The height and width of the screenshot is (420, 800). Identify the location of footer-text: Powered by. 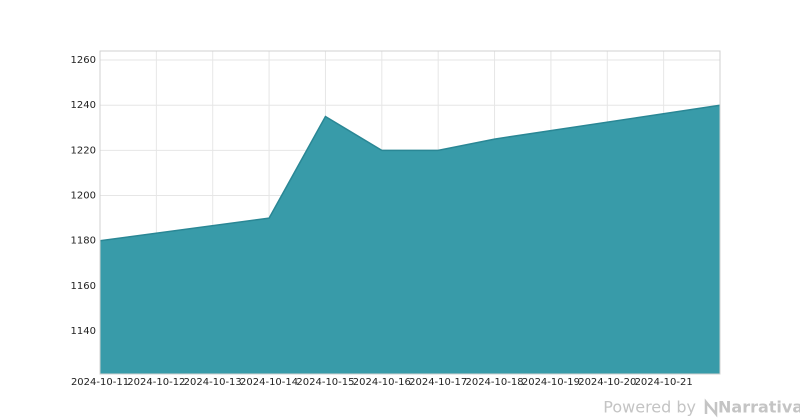
(649, 407).